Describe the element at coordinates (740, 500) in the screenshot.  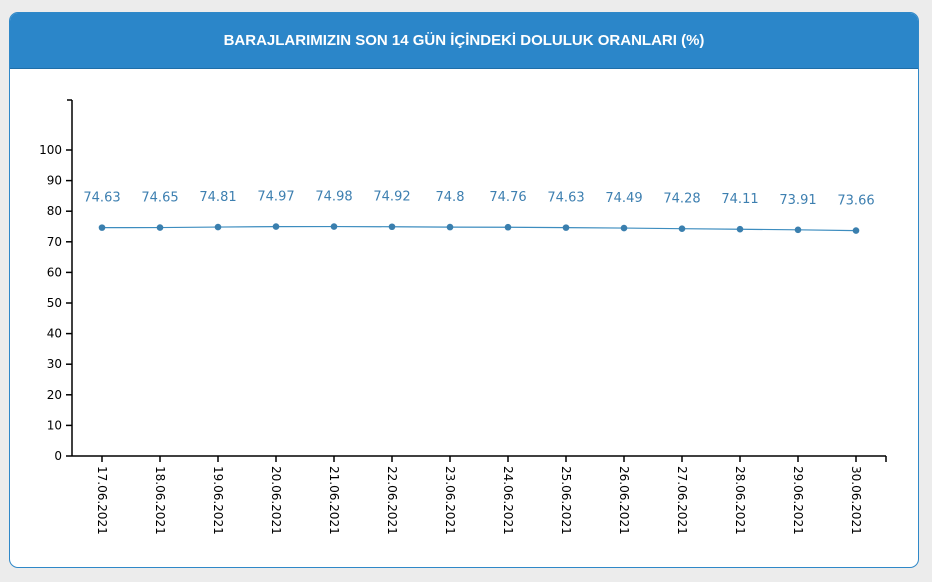
I see `x-tick-label: 28.06.2021` at that location.